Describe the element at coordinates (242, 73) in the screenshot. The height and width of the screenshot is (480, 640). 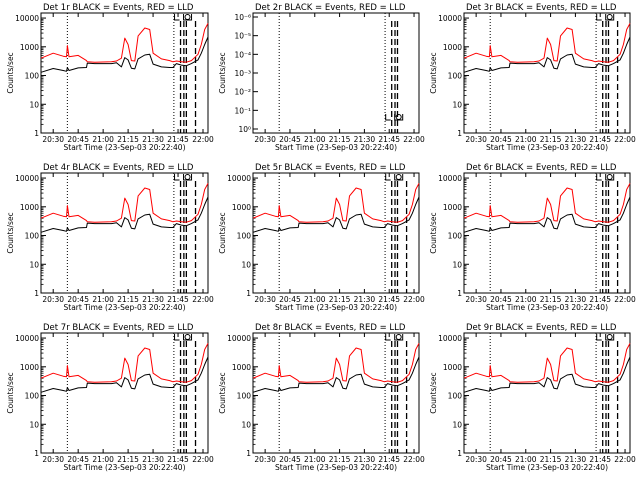
I see `y-tick-label: 10⁻³` at that location.